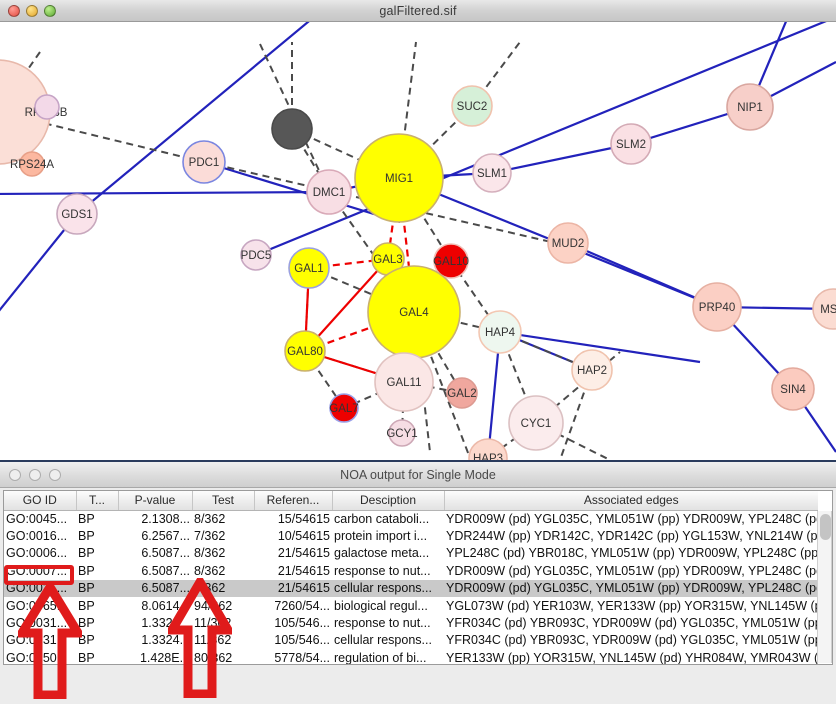 The image size is (836, 704). What do you see at coordinates (717, 307) in the screenshot?
I see `network-node-prp40: PRP40` at bounding box center [717, 307].